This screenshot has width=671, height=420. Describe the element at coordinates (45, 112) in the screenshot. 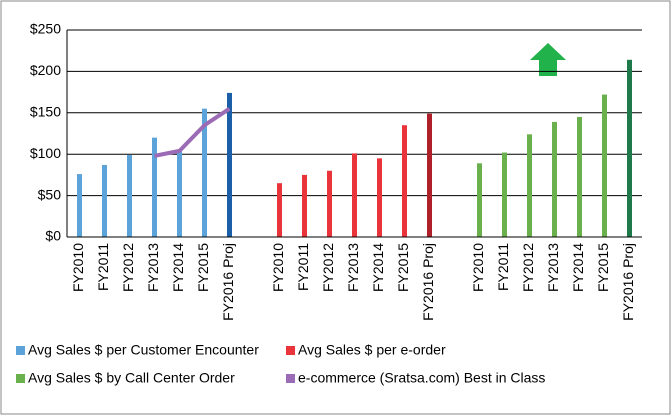

I see `y-tick-label: $150` at that location.